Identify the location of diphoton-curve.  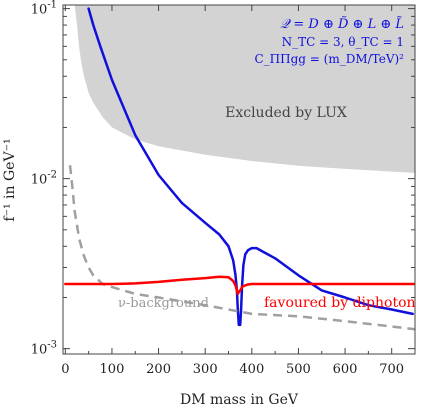
(239, 285).